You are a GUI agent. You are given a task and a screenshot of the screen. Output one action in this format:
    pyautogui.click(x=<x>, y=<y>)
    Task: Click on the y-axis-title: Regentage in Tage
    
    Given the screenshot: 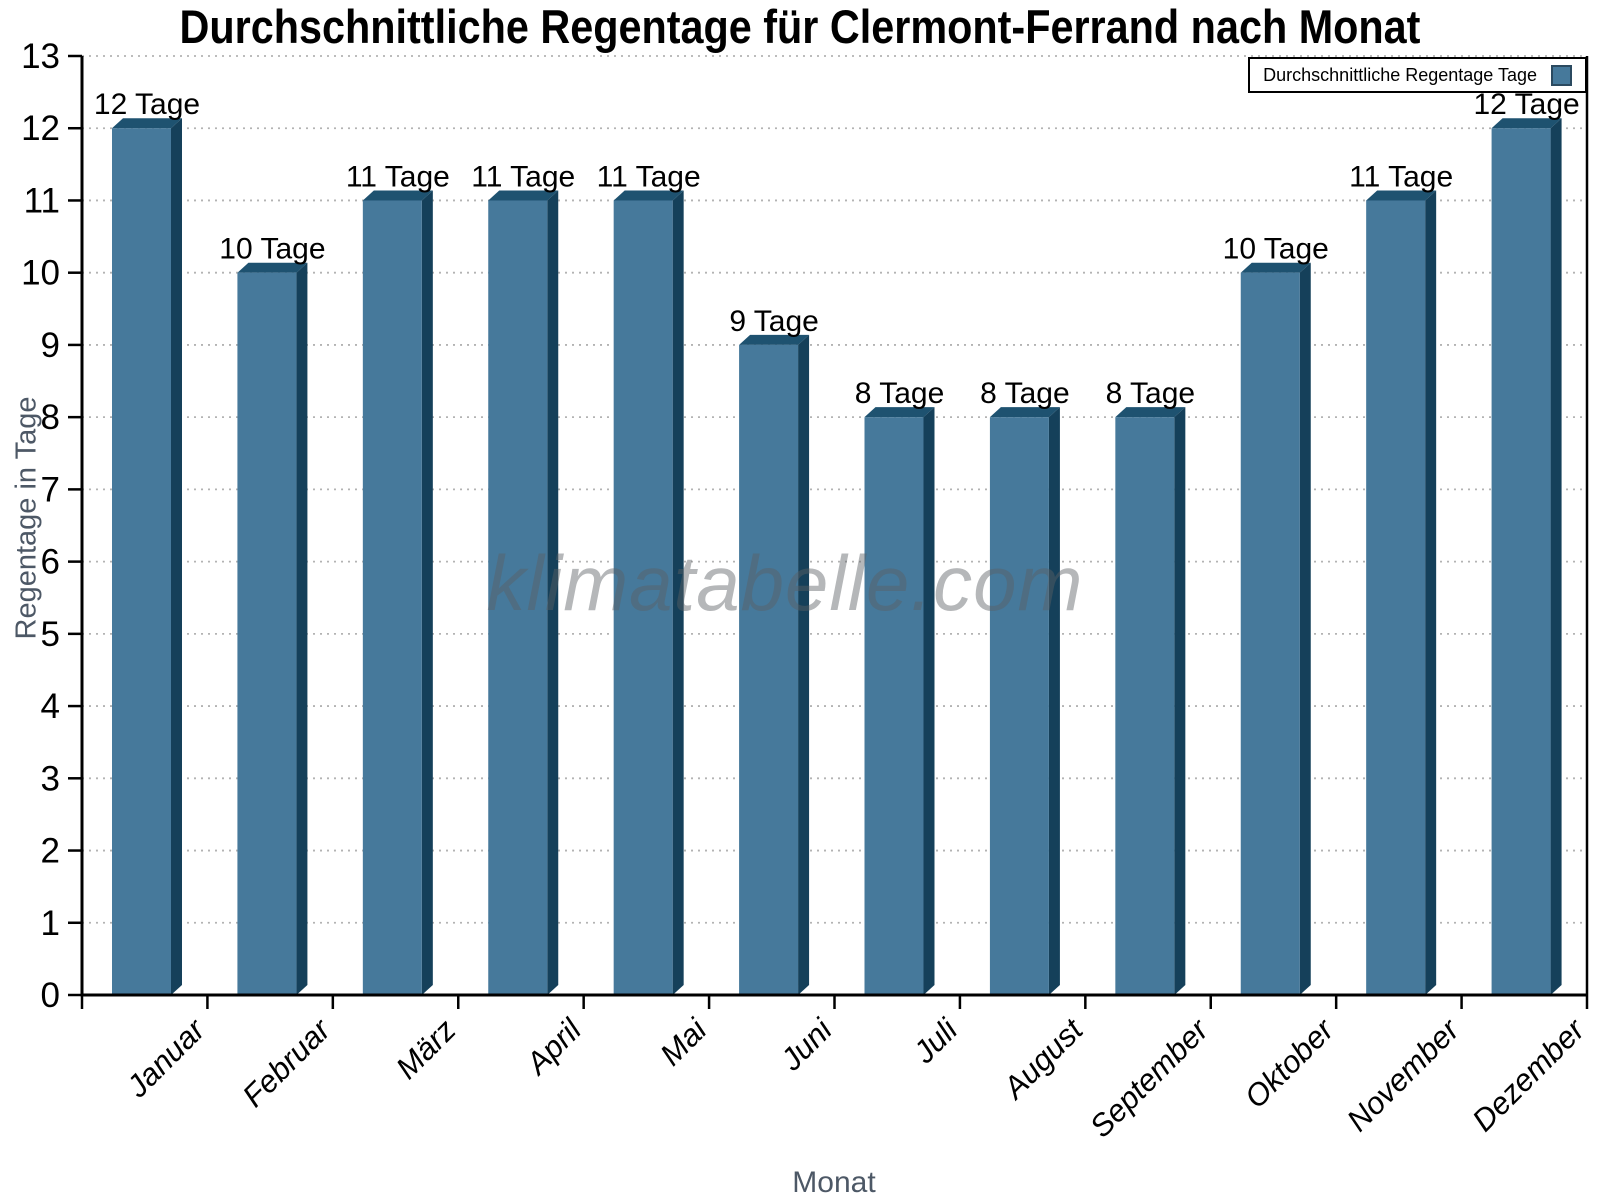 What is the action you would take?
    pyautogui.click(x=26, y=518)
    